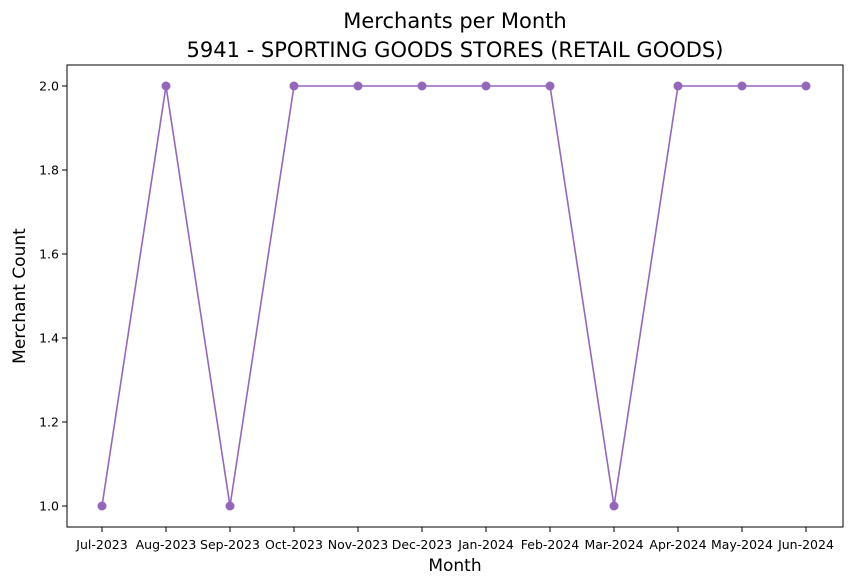  I want to click on x-tick-label: Jul-2023, so click(101, 544).